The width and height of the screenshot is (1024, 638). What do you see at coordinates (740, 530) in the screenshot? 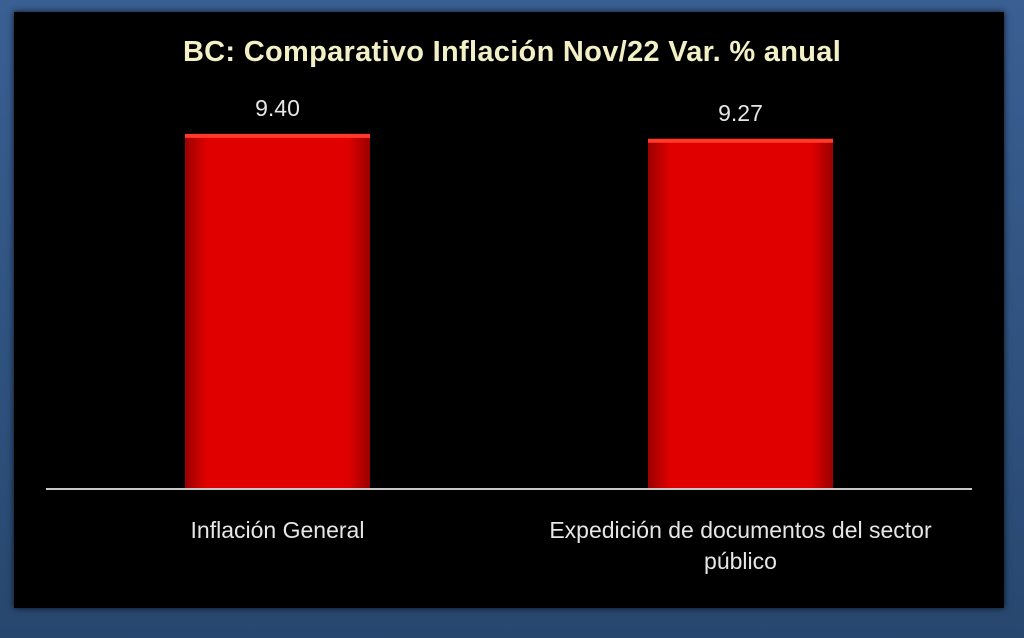
I see `category-label-2-line-1: Expedición de documentos del sector` at bounding box center [740, 530].